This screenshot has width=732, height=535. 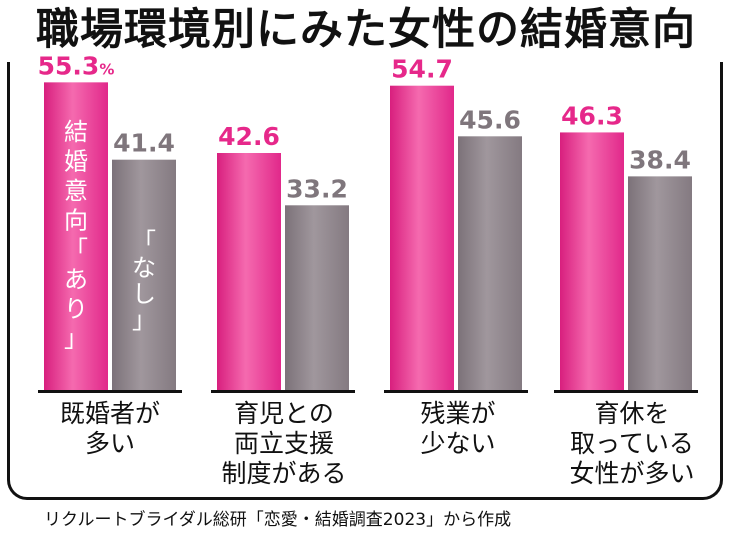 What do you see at coordinates (632, 443) in the screenshot?
I see `category-label: 育休を 取っている 女性が多い` at bounding box center [632, 443].